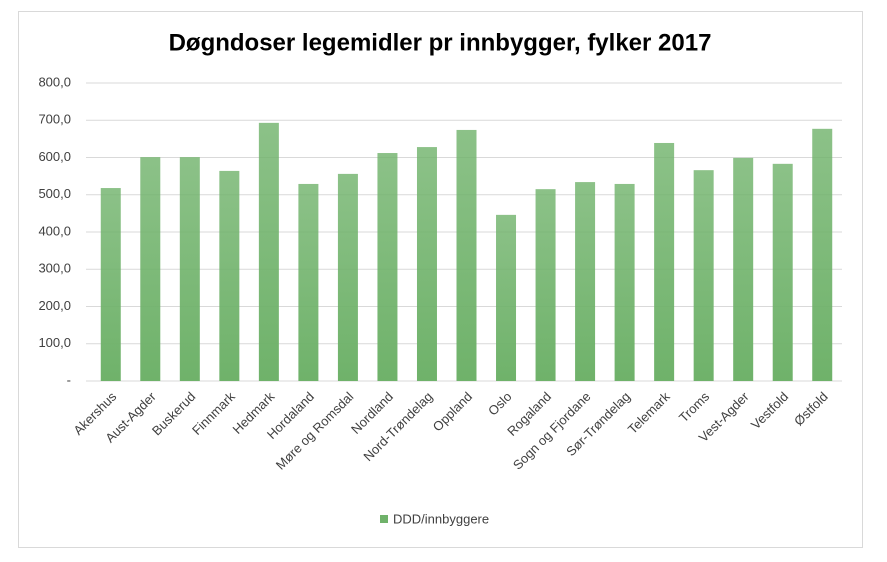 This screenshot has width=887, height=562. What do you see at coordinates (54, 305) in the screenshot?
I see `y-tick-label: 200,0` at bounding box center [54, 305].